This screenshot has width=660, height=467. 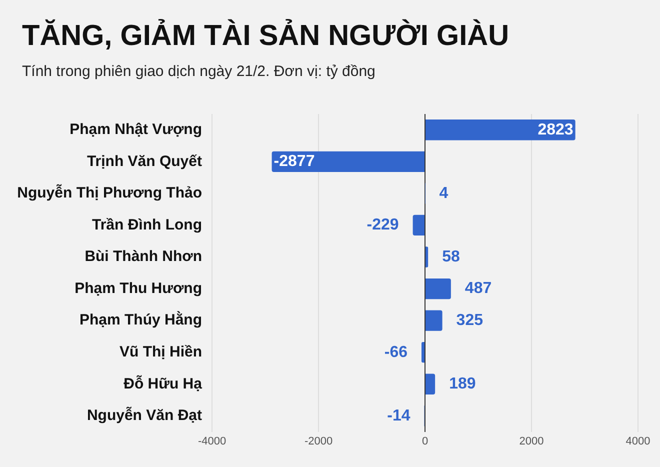 What do you see at coordinates (199, 71) in the screenshot?
I see `chart-subtitle: Tính trong phiên giao dịch ngày 21/2. Đơn vị: tỷ đồng` at bounding box center [199, 71].